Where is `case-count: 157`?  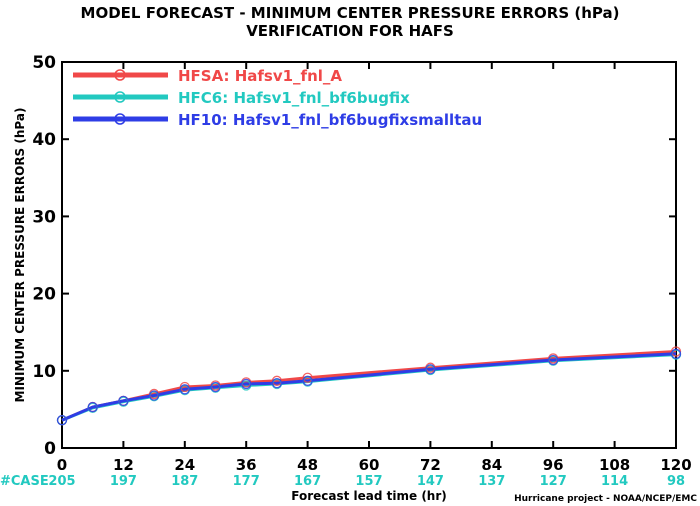 case-count: 157 is located at coordinates (368, 481).